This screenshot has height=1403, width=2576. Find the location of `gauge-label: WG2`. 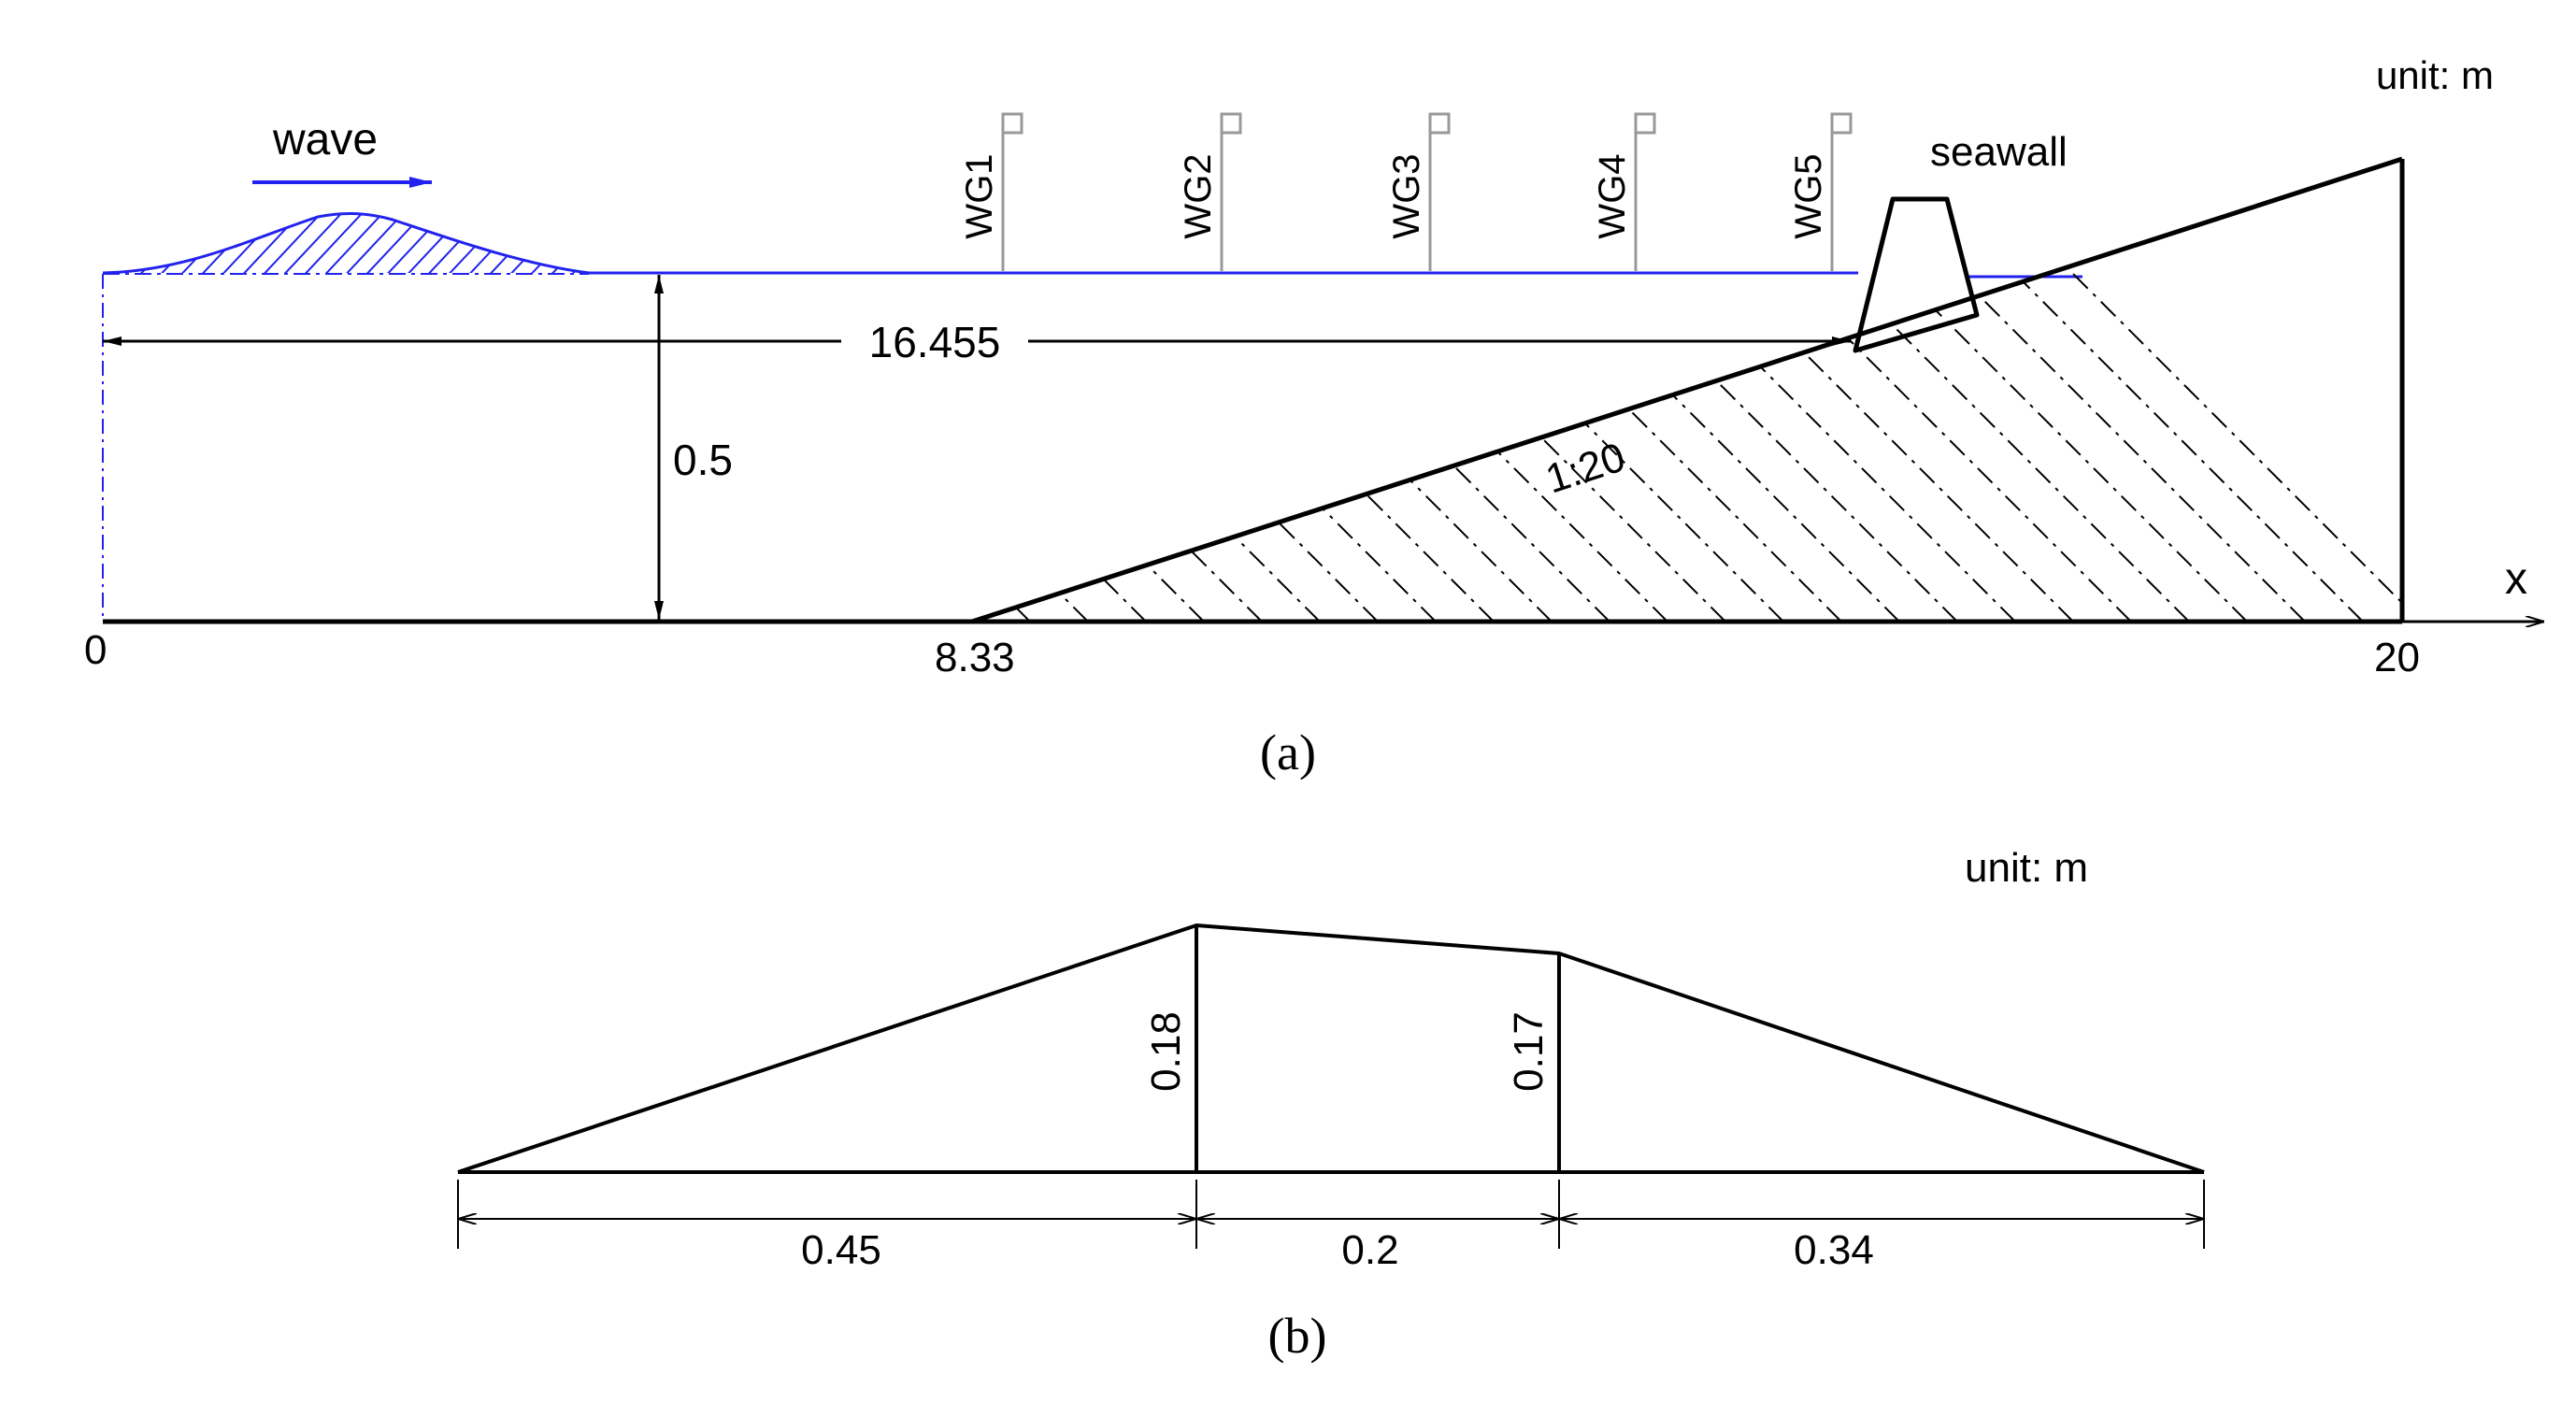

gauge-label: WG2 is located at coordinates (1198, 195).